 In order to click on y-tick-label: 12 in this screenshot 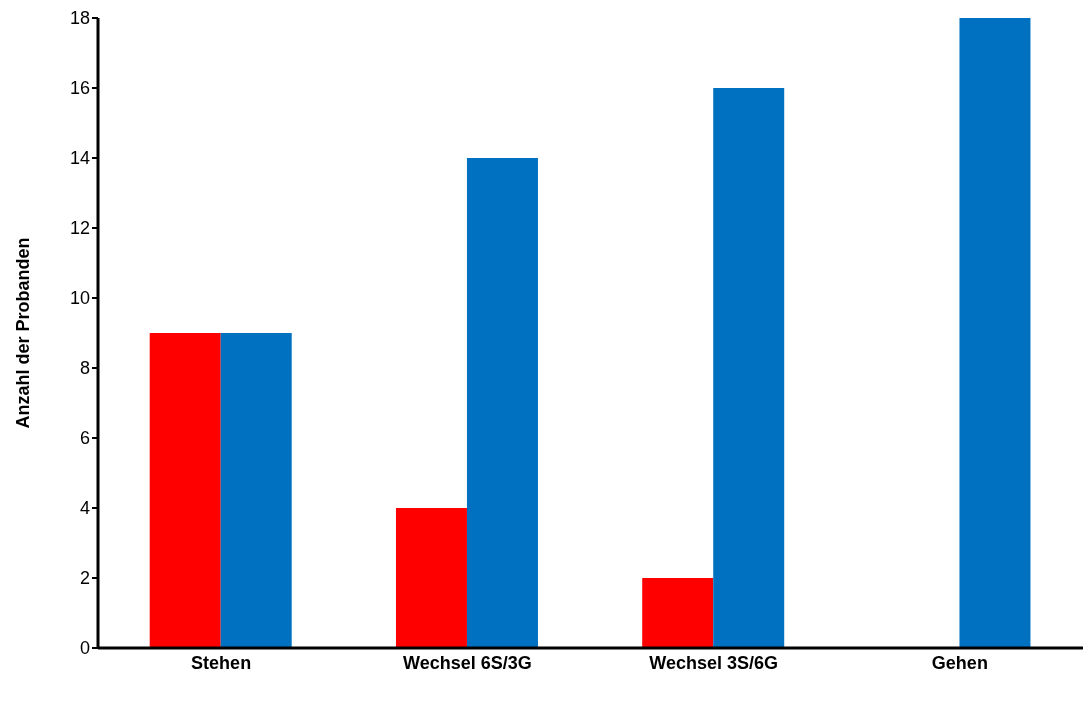, I will do `click(79, 228)`.